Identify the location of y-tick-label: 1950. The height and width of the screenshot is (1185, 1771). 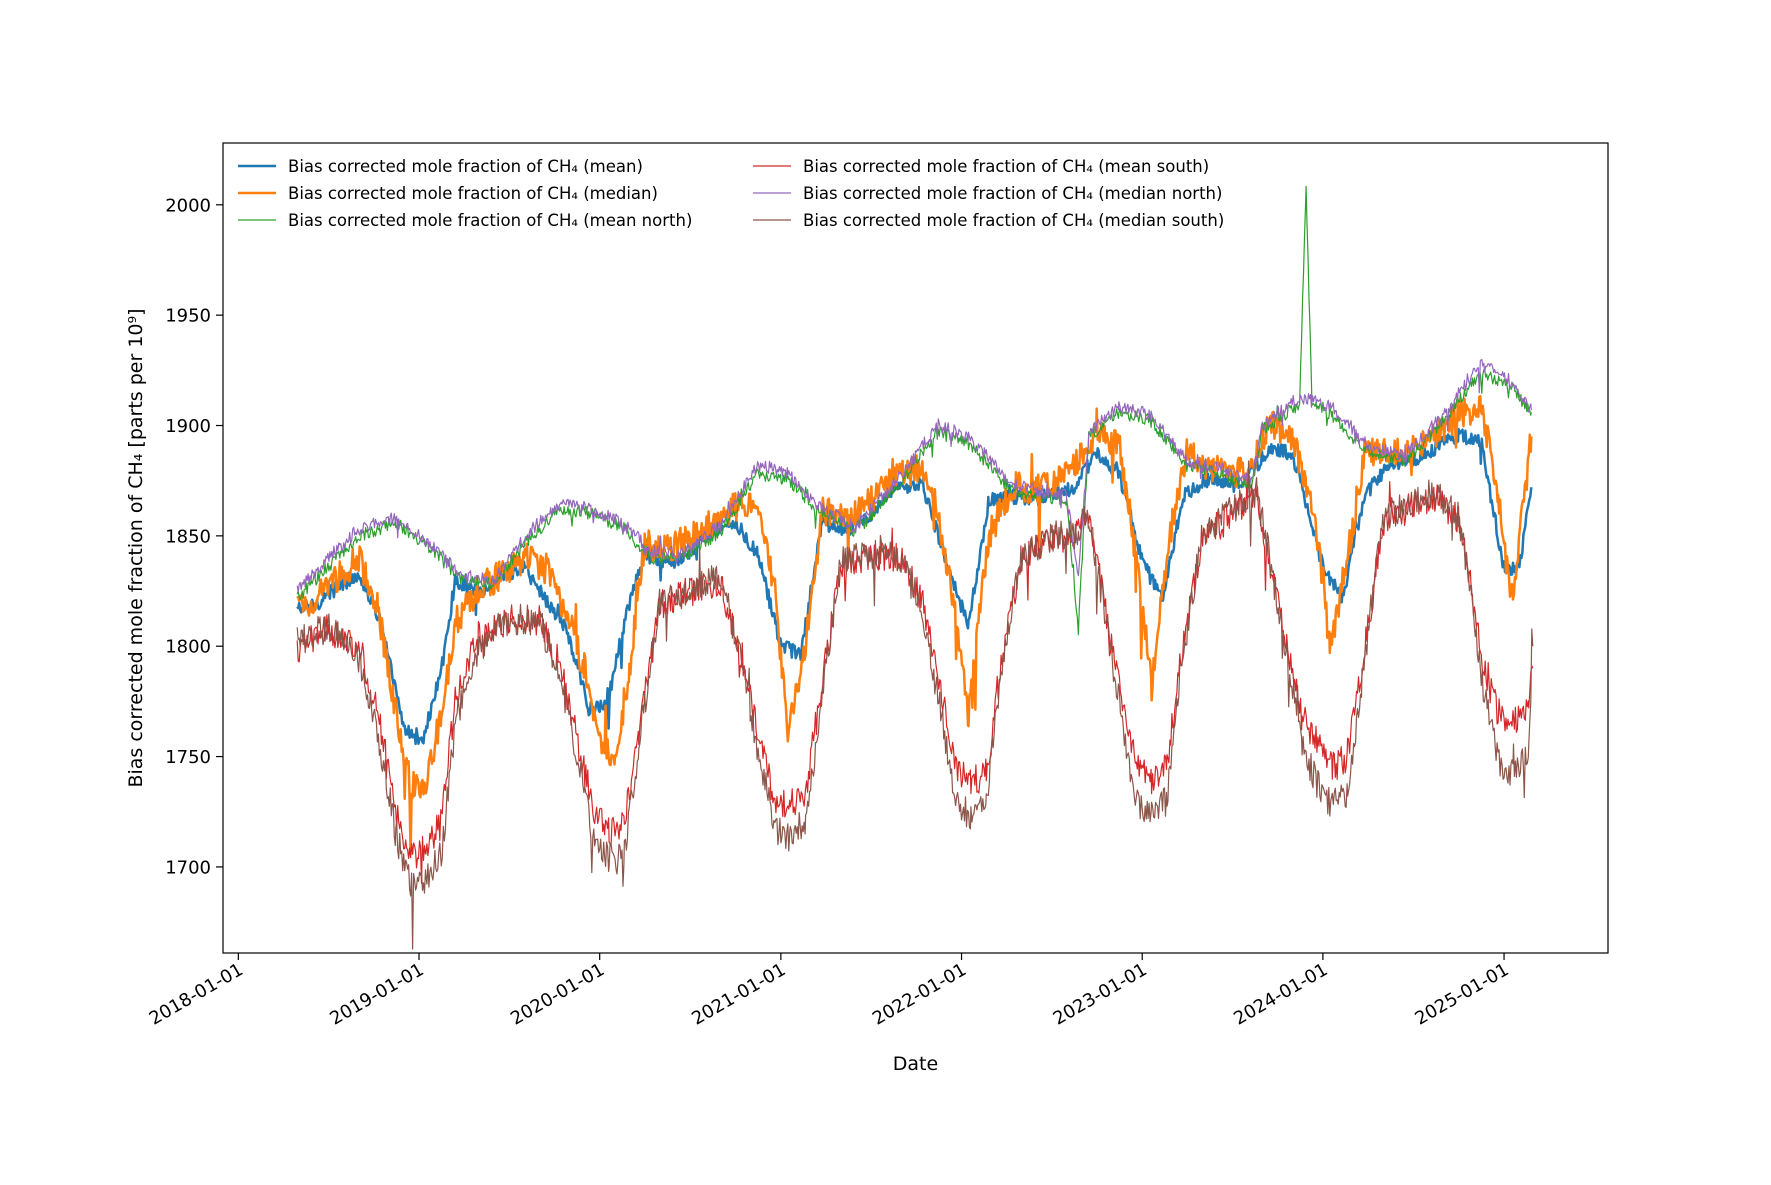
(188, 316).